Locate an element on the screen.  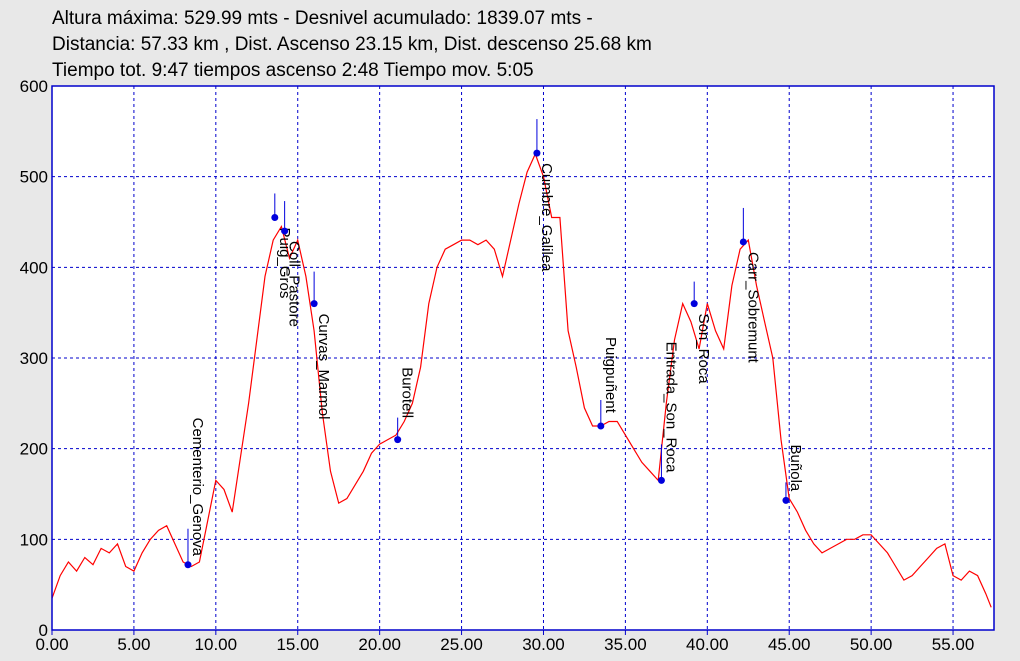
x-tick-label: 50.00 is located at coordinates (871, 644).